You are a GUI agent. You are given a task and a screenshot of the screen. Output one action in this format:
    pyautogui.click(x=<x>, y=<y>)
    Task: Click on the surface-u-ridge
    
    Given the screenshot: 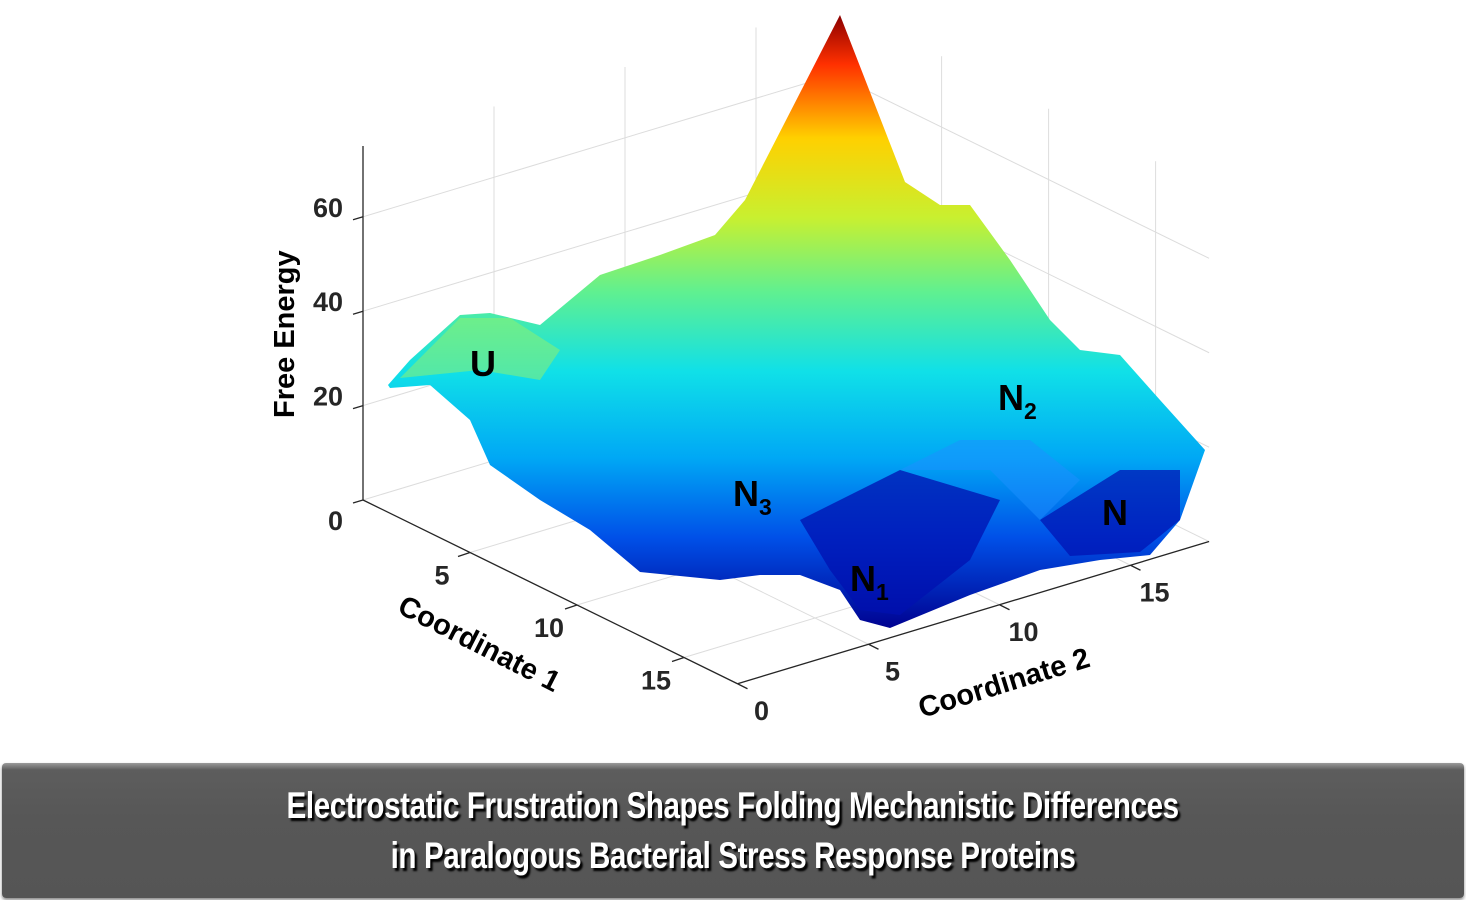 What is the action you would take?
    pyautogui.click(x=480, y=349)
    